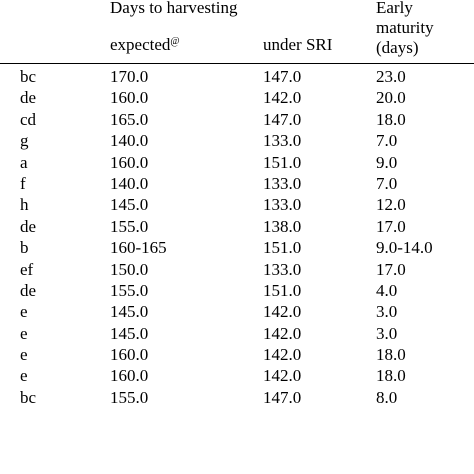  I want to click on early-maturity-heading-line3: (days), so click(397, 47).